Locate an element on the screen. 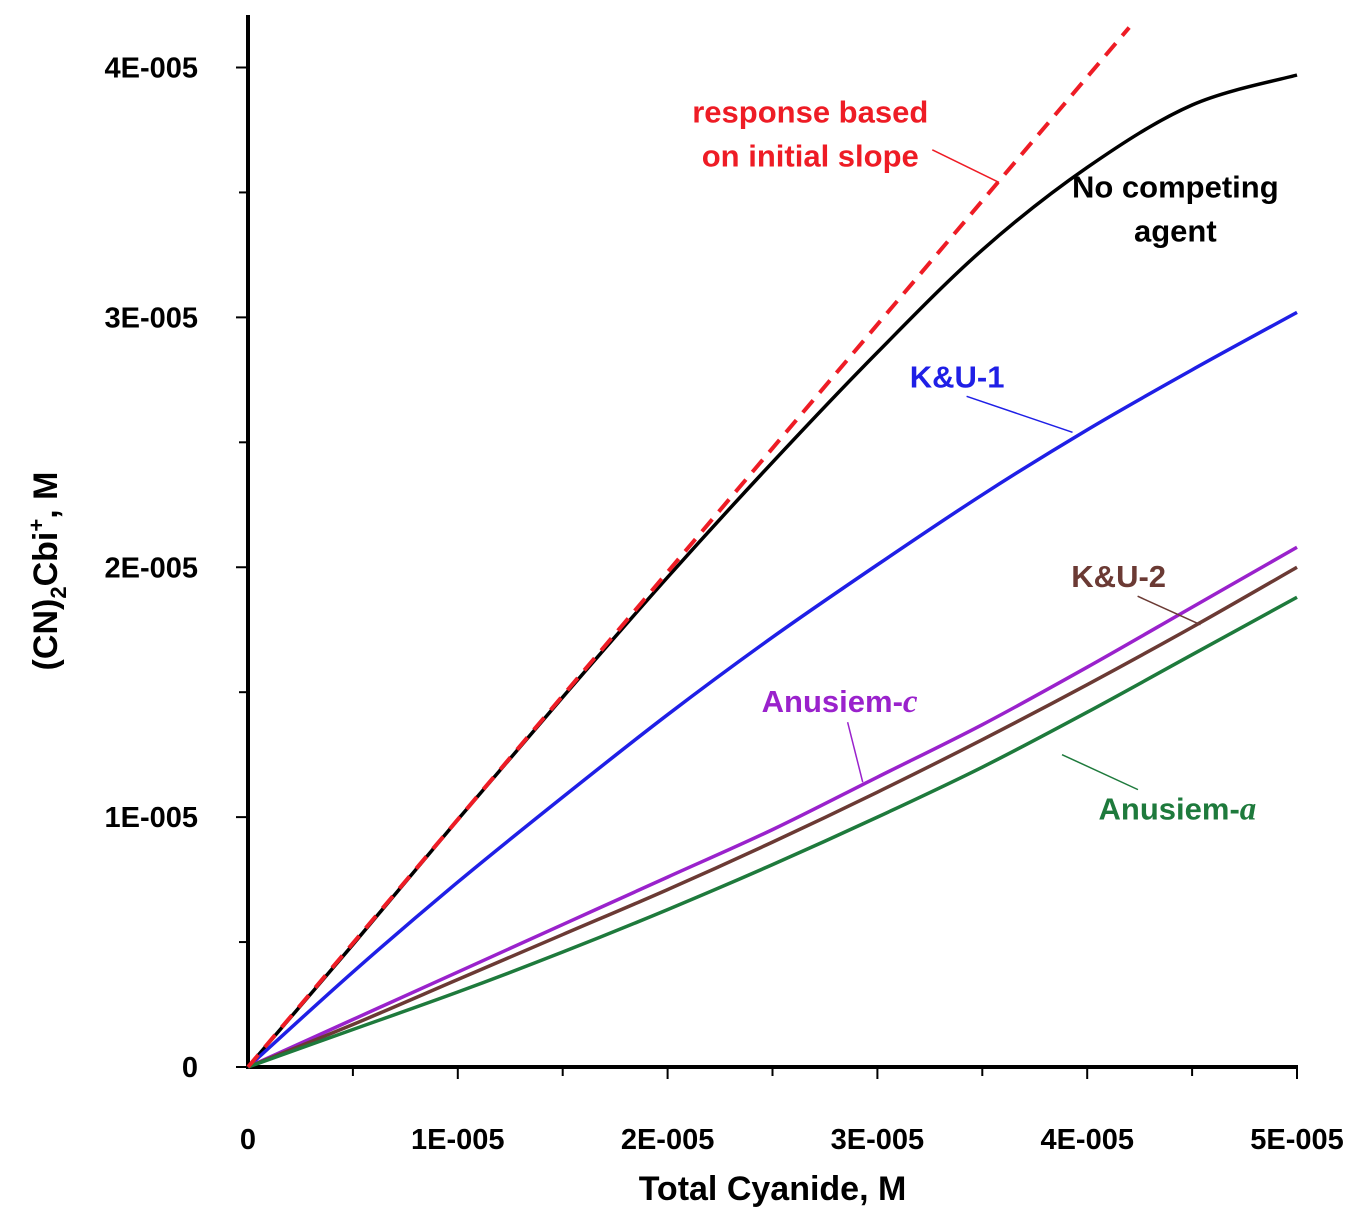 The image size is (1363, 1209). x-tick-label: 5E-005 is located at coordinates (1297, 1140).